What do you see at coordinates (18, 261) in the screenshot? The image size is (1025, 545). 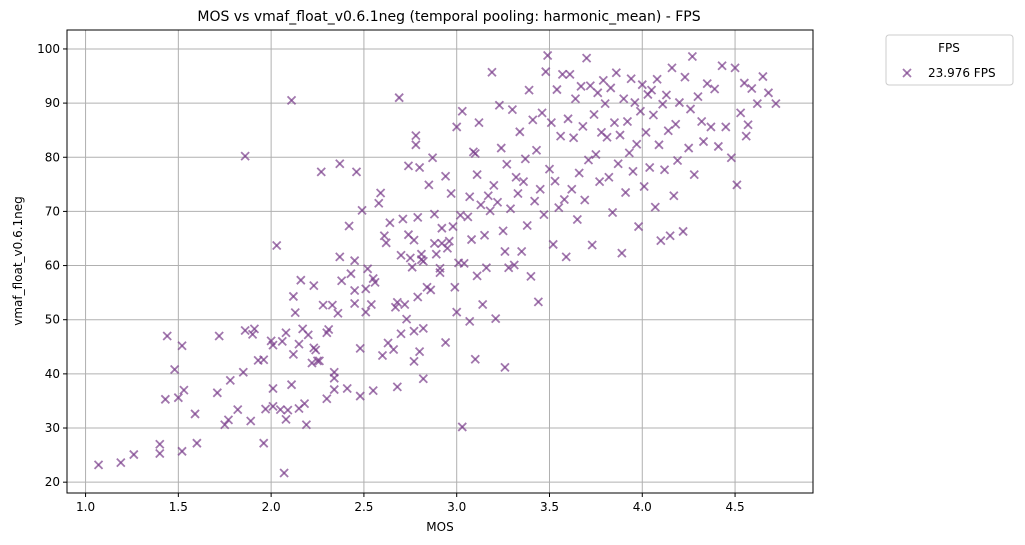 I see `y-axis-label: vmaf_float_v0.6.1neg` at bounding box center [18, 261].